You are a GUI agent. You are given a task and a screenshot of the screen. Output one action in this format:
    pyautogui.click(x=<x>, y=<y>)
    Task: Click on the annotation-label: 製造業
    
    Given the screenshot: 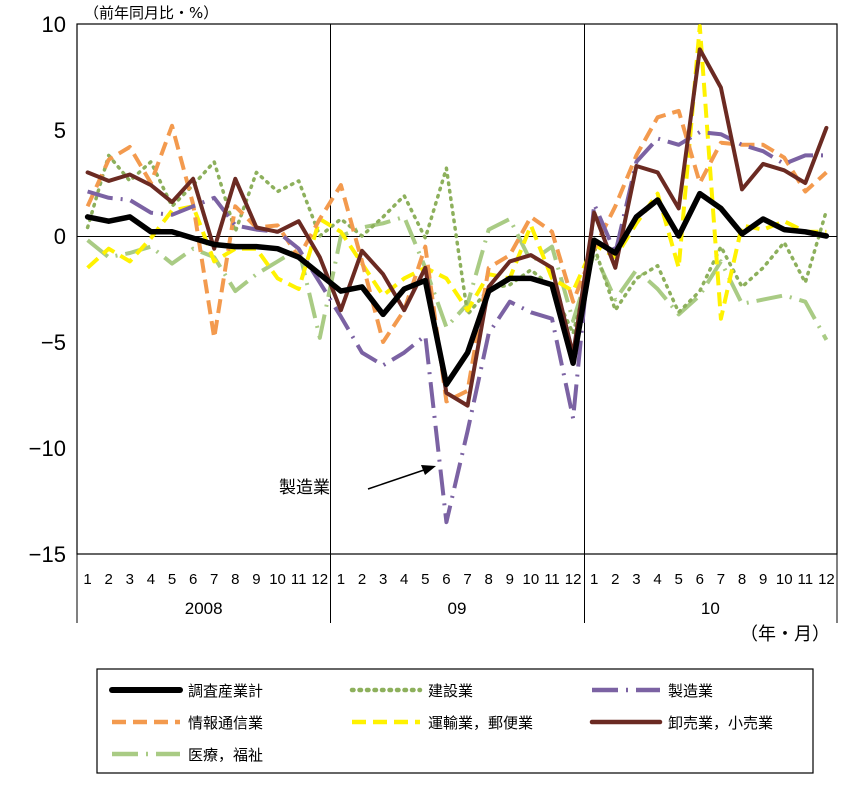 What is the action you would take?
    pyautogui.click(x=304, y=488)
    